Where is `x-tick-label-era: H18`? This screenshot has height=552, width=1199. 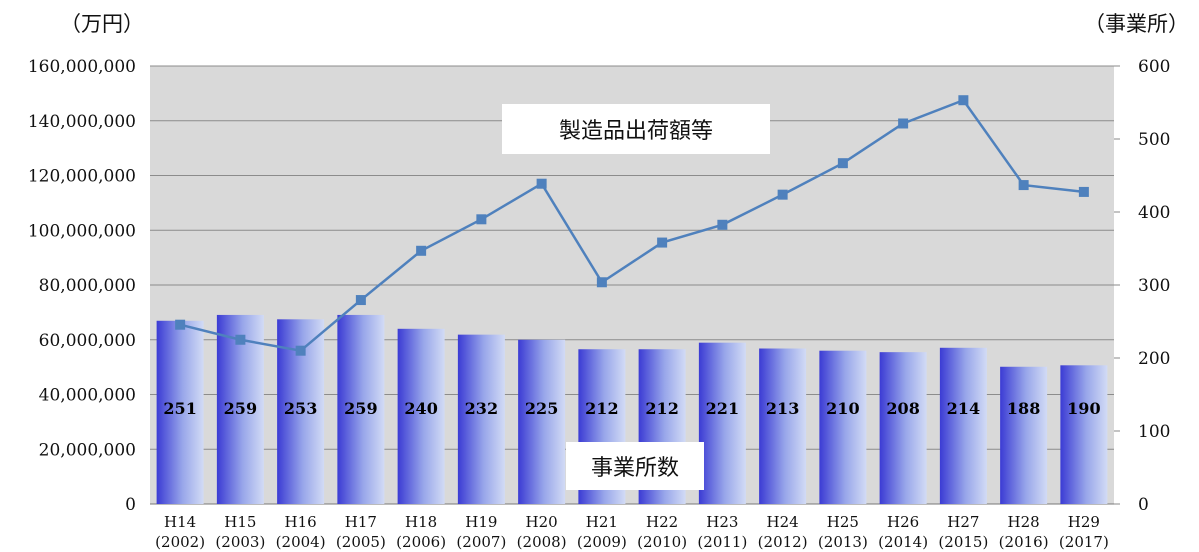 x-tick-label-era: H18 is located at coordinates (421, 522).